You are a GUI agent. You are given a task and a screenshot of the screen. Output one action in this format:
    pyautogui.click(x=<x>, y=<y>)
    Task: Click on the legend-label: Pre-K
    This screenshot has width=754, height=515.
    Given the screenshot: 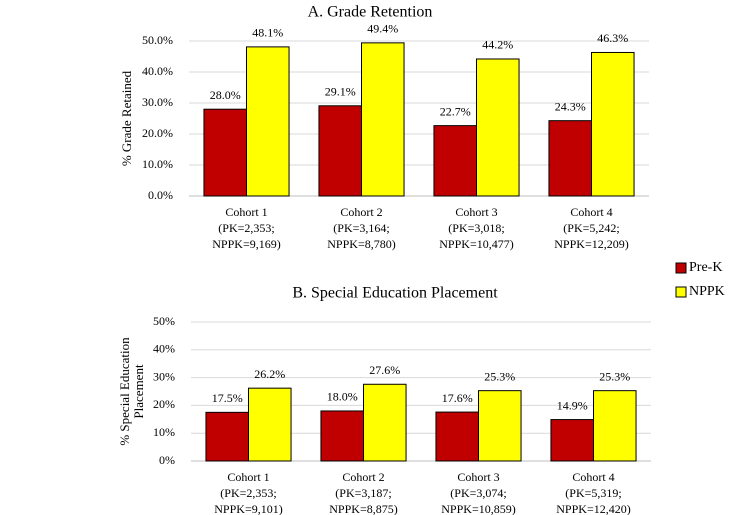 What is the action you would take?
    pyautogui.click(x=705, y=267)
    